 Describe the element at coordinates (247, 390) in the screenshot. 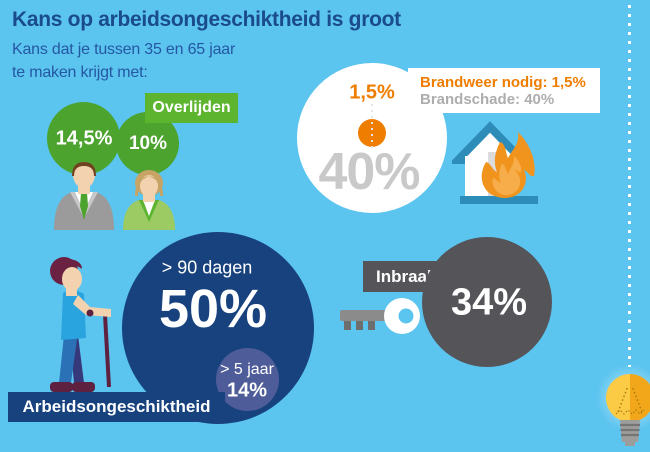

I see `ao-sub-value: 14%` at that location.